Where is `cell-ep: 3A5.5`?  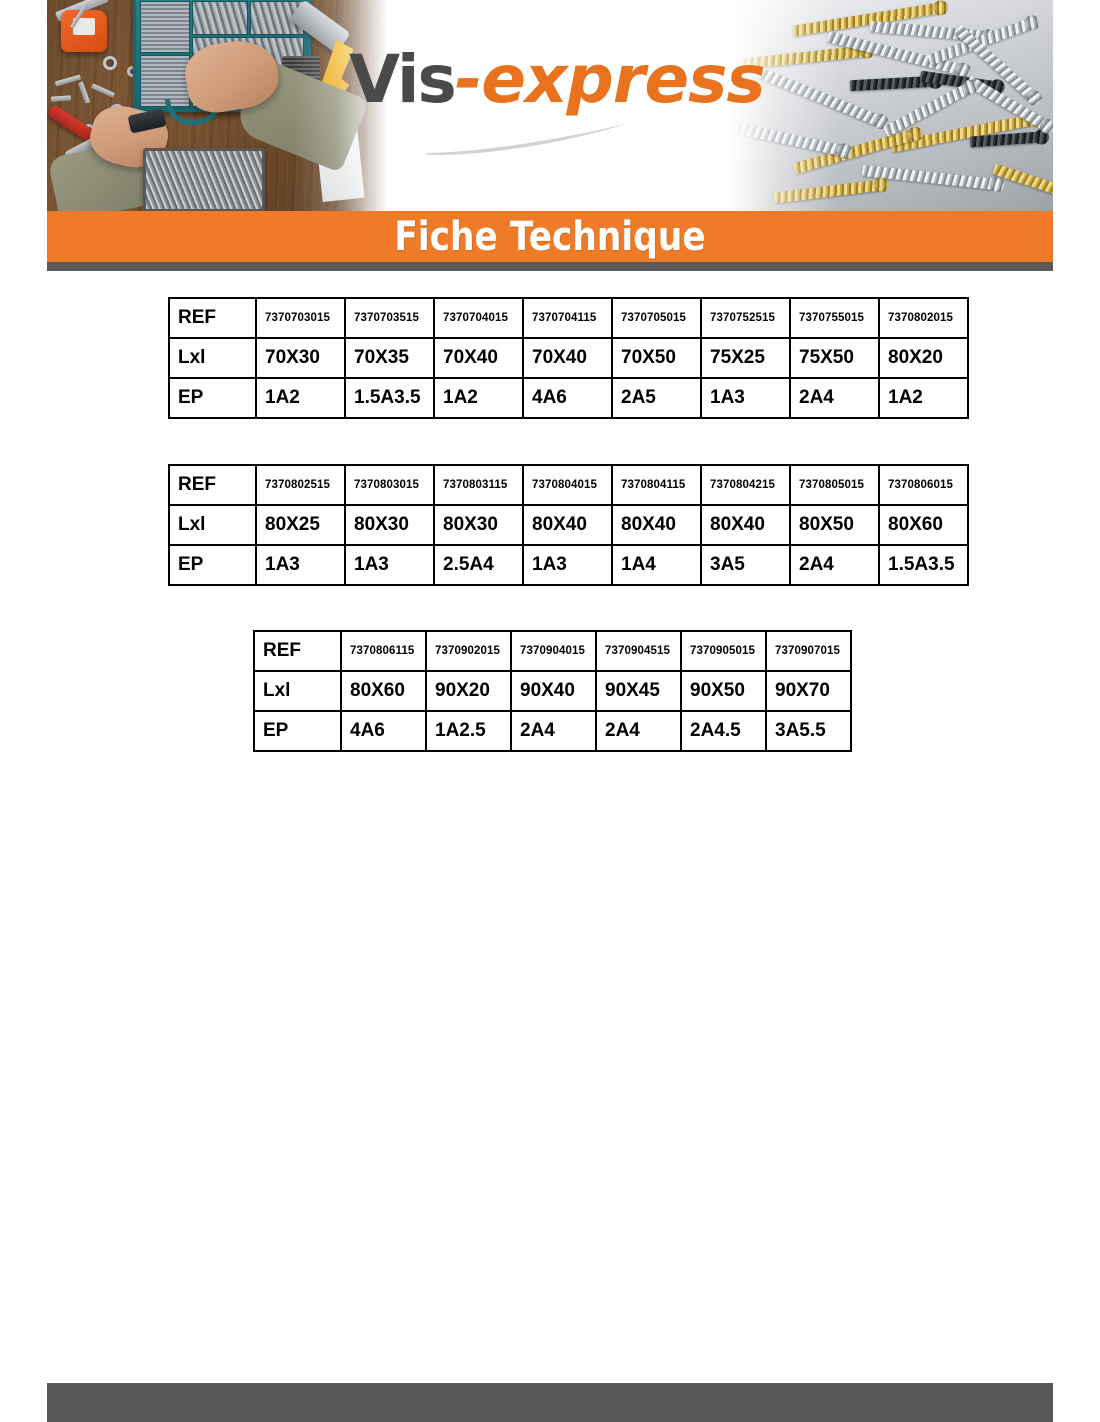
cell-ep: 3A5.5 is located at coordinates (808, 731).